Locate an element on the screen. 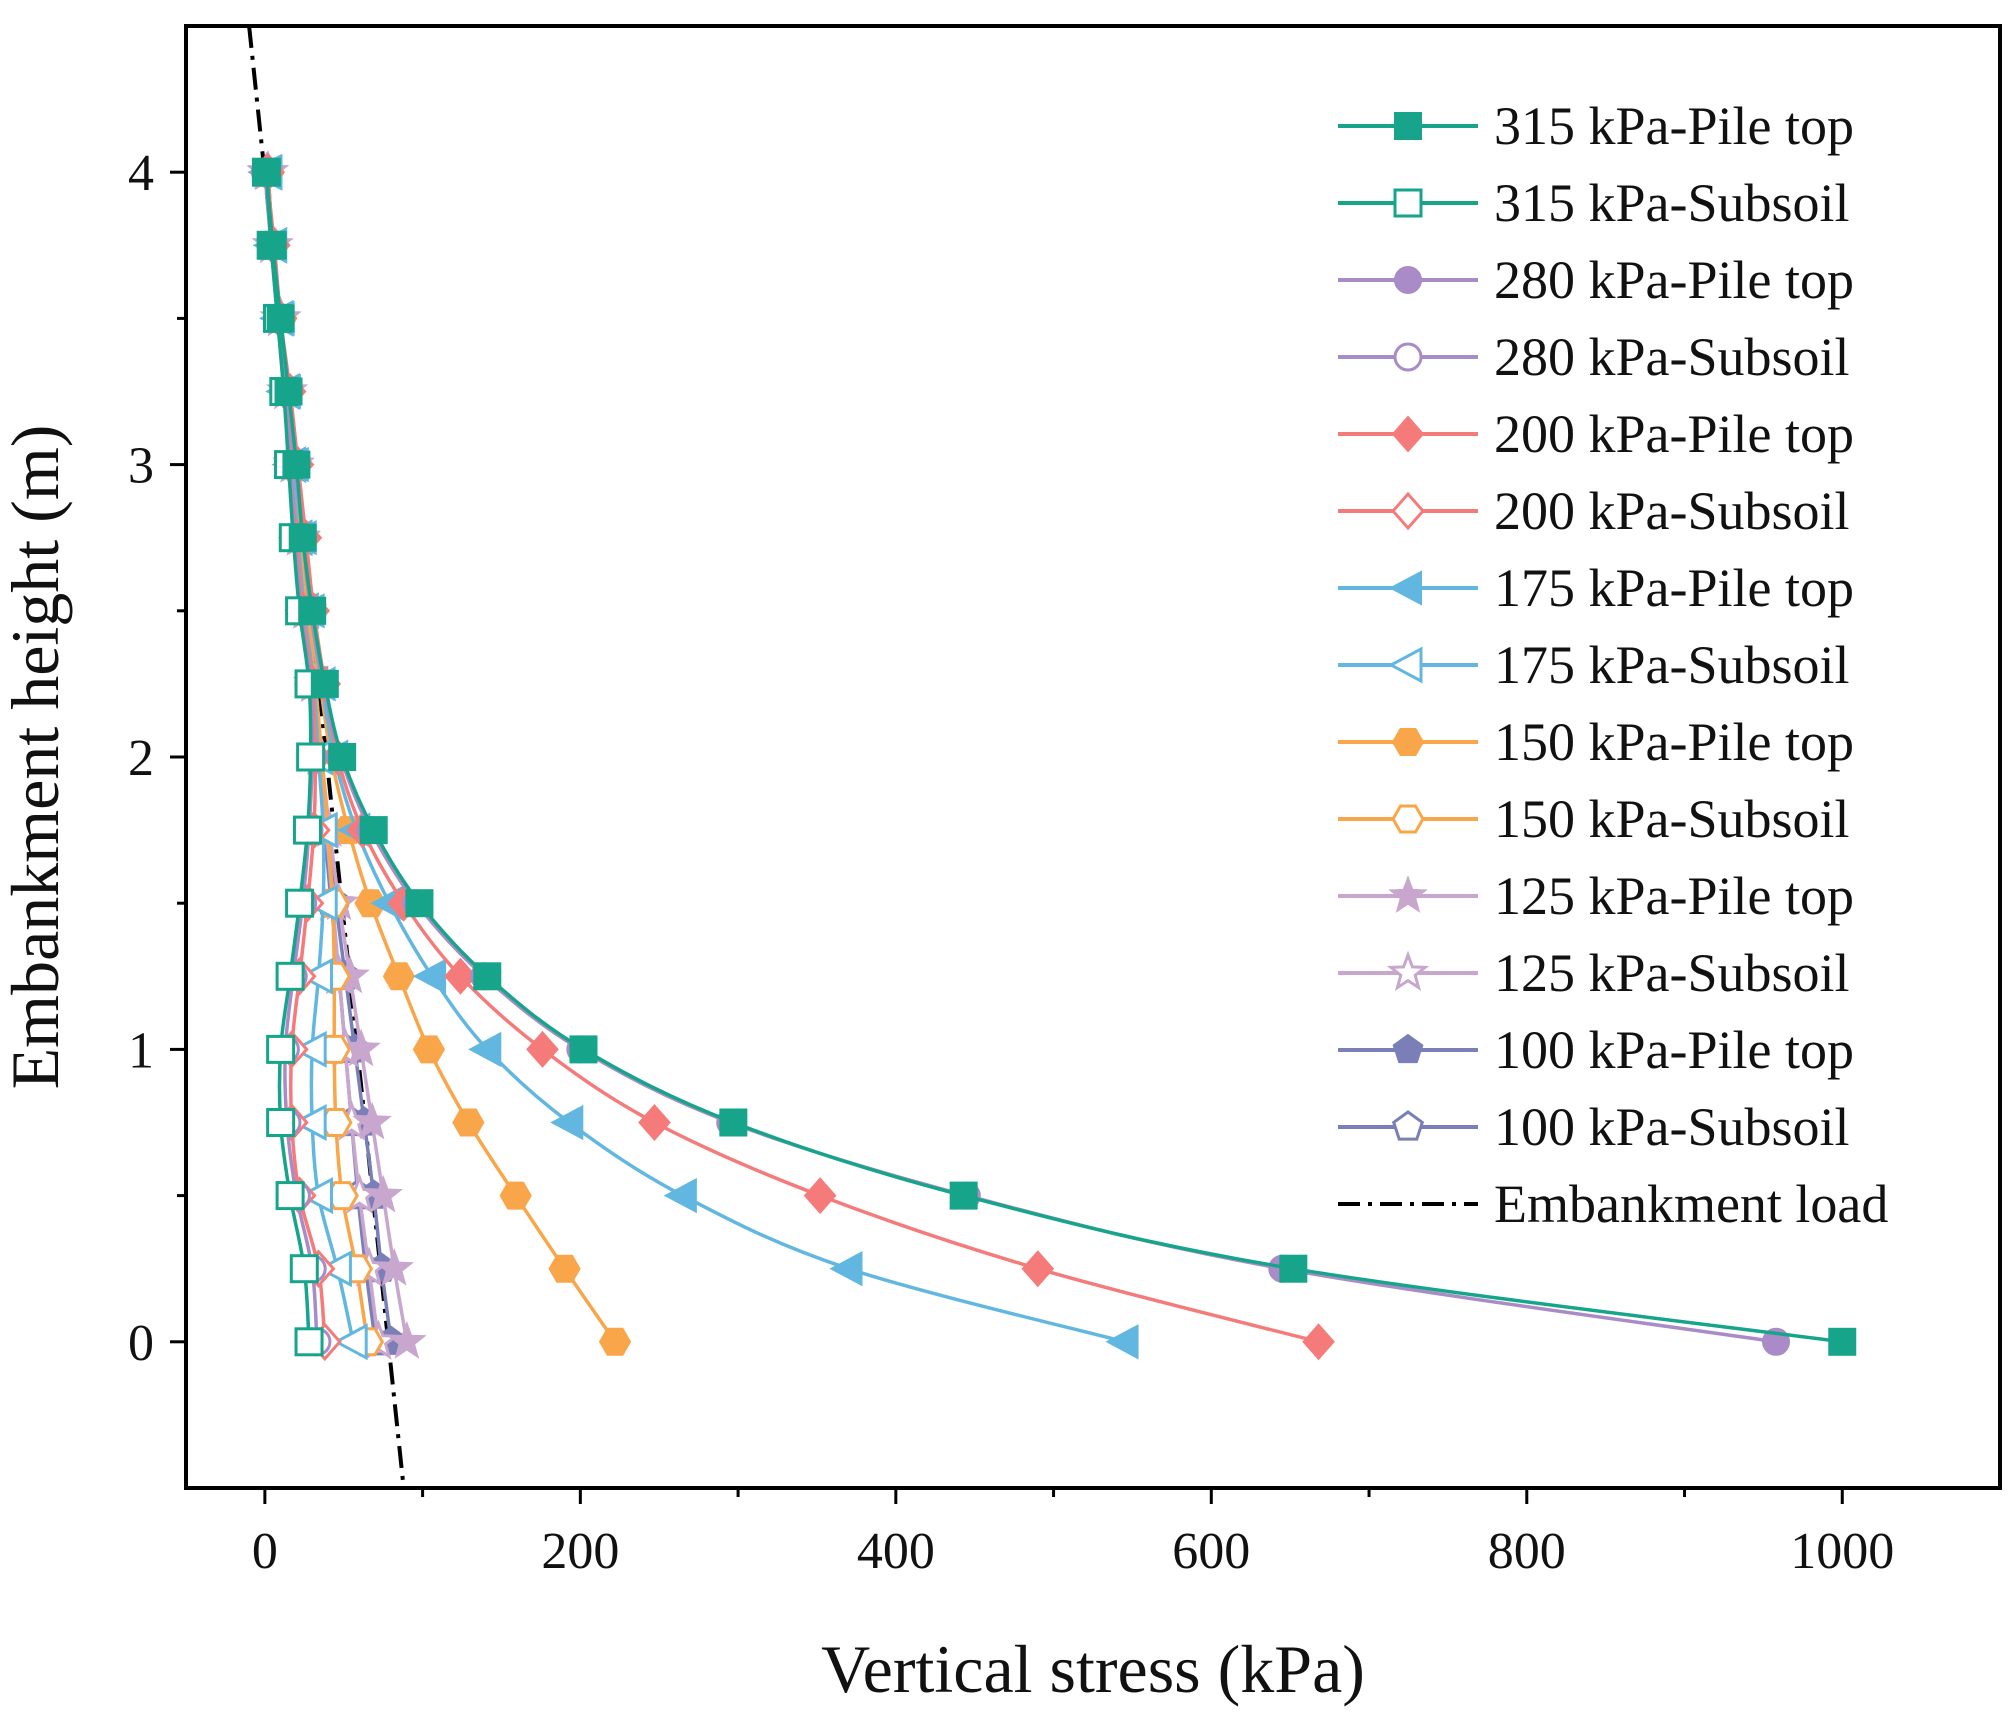 The width and height of the screenshot is (2016, 1721). legend-item-200-kpa-subsoil: 200 kPa-Subsoil is located at coordinates (1594, 511).